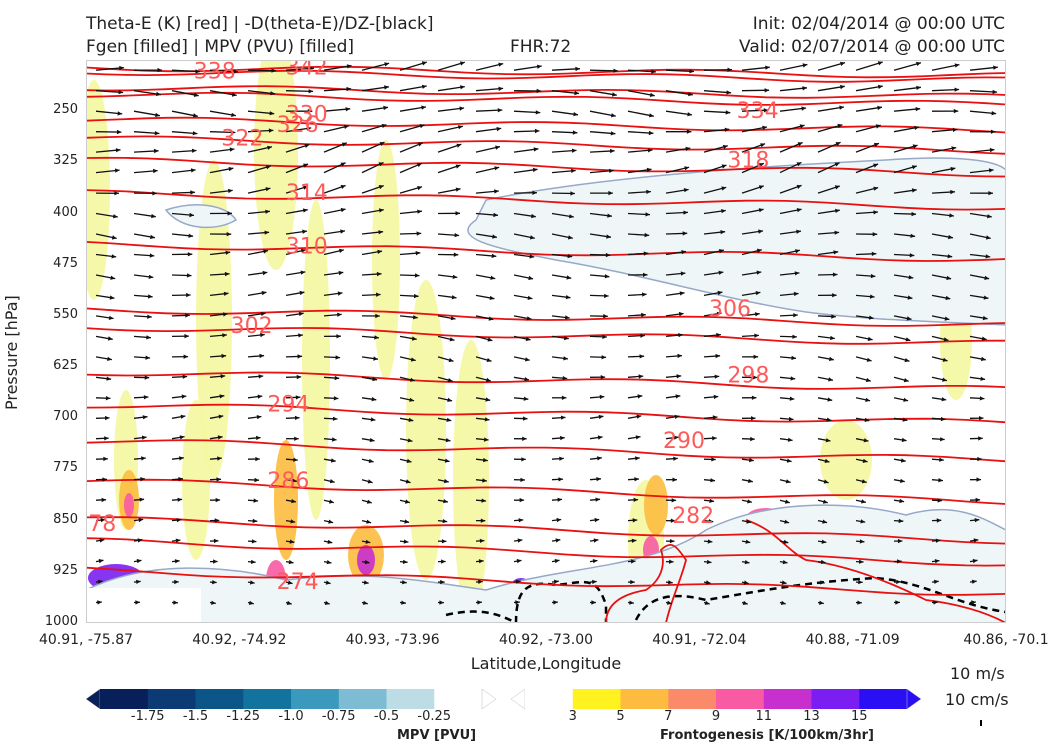  Describe the element at coordinates (11, 352) in the screenshot. I see `y-axis-title: Pressure [hPa]` at that location.